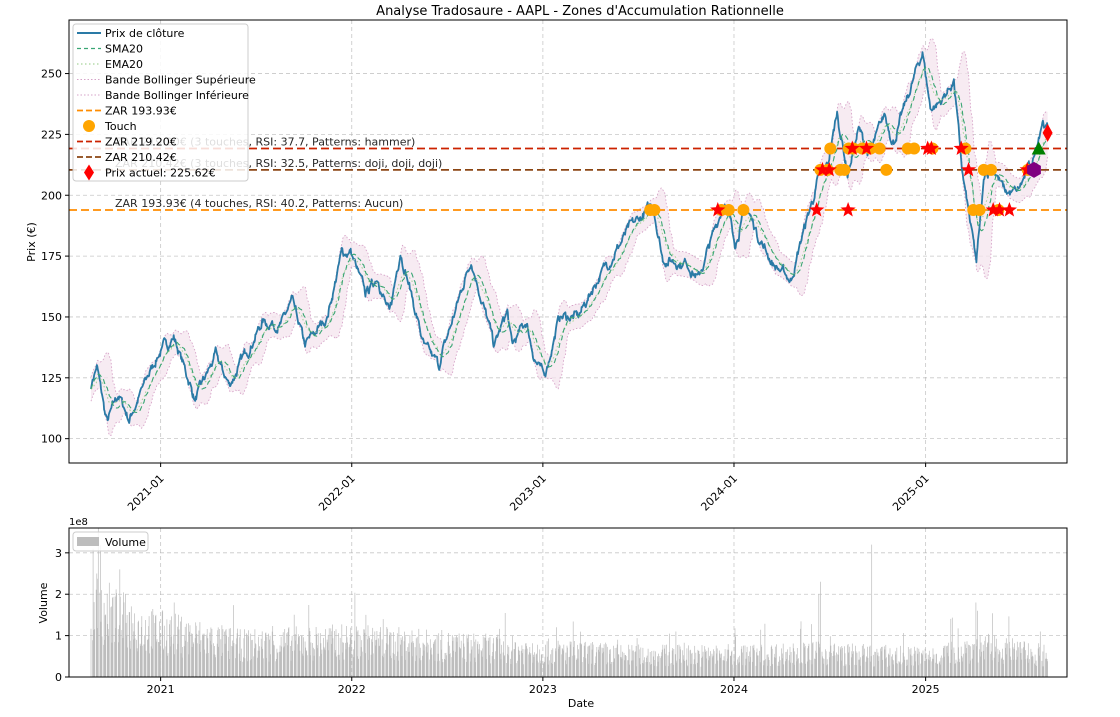  Describe the element at coordinates (926, 689) in the screenshot. I see `volume-x-tick-label: 2025` at that location.